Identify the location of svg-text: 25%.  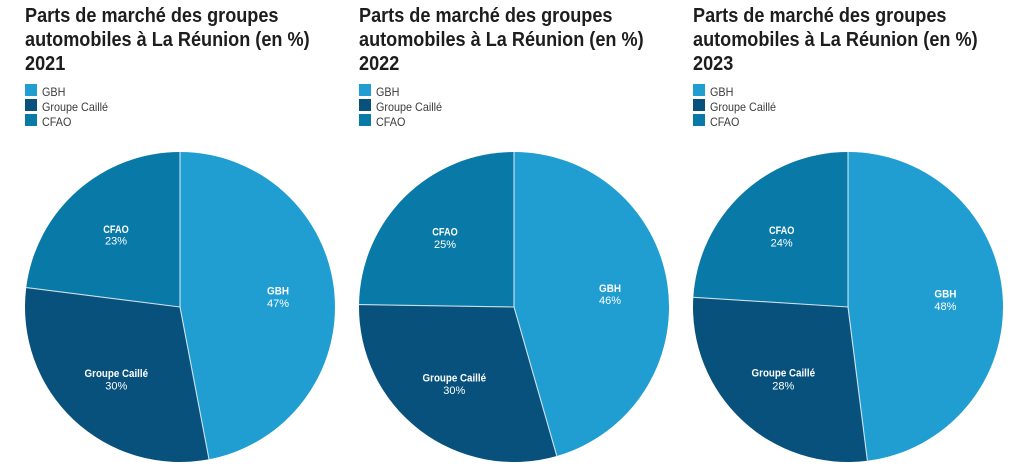
(445, 245).